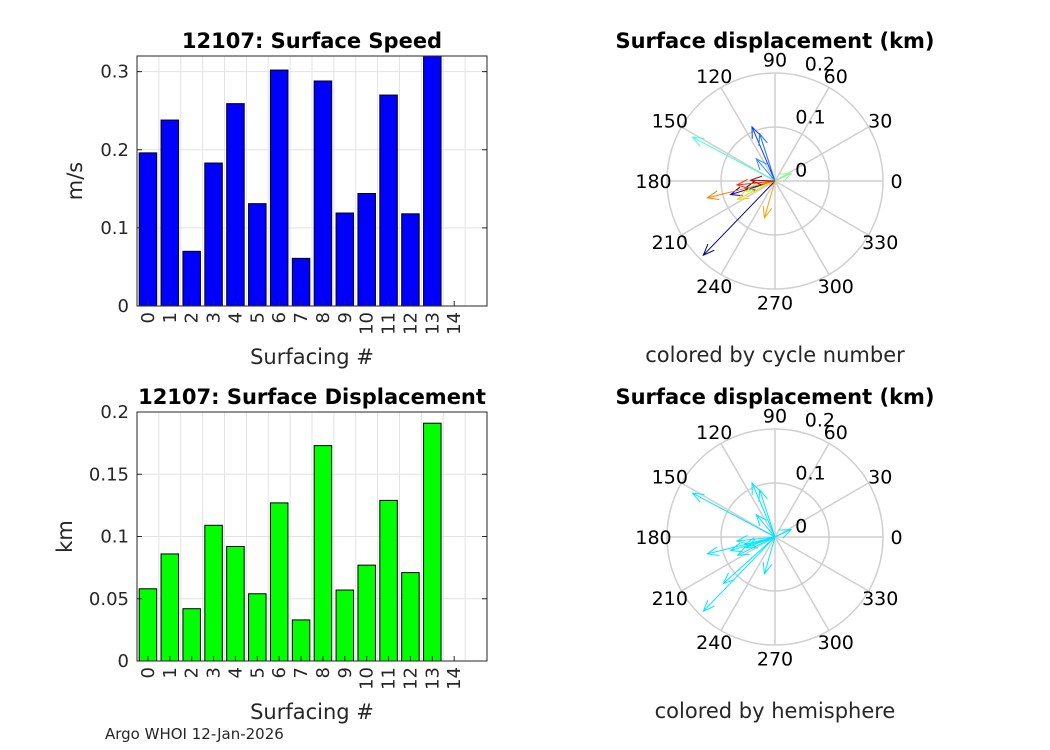 This screenshot has height=750, width=1050. I want to click on disp-xtick-label: 9, so click(345, 672).